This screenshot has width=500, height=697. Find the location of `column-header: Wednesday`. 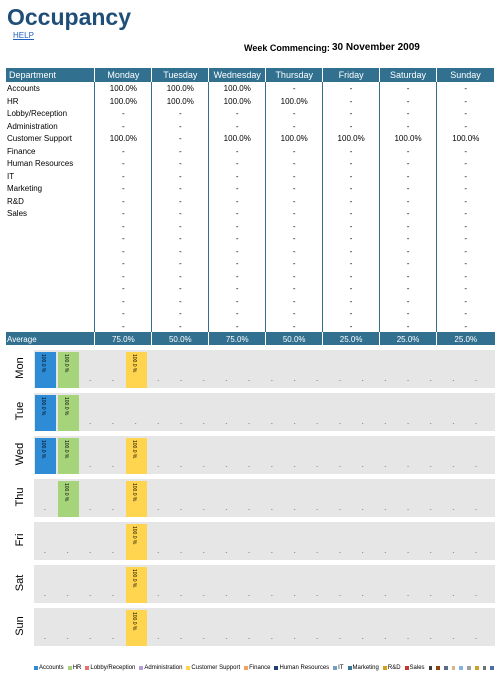

column-header: Wednesday is located at coordinates (237, 75).